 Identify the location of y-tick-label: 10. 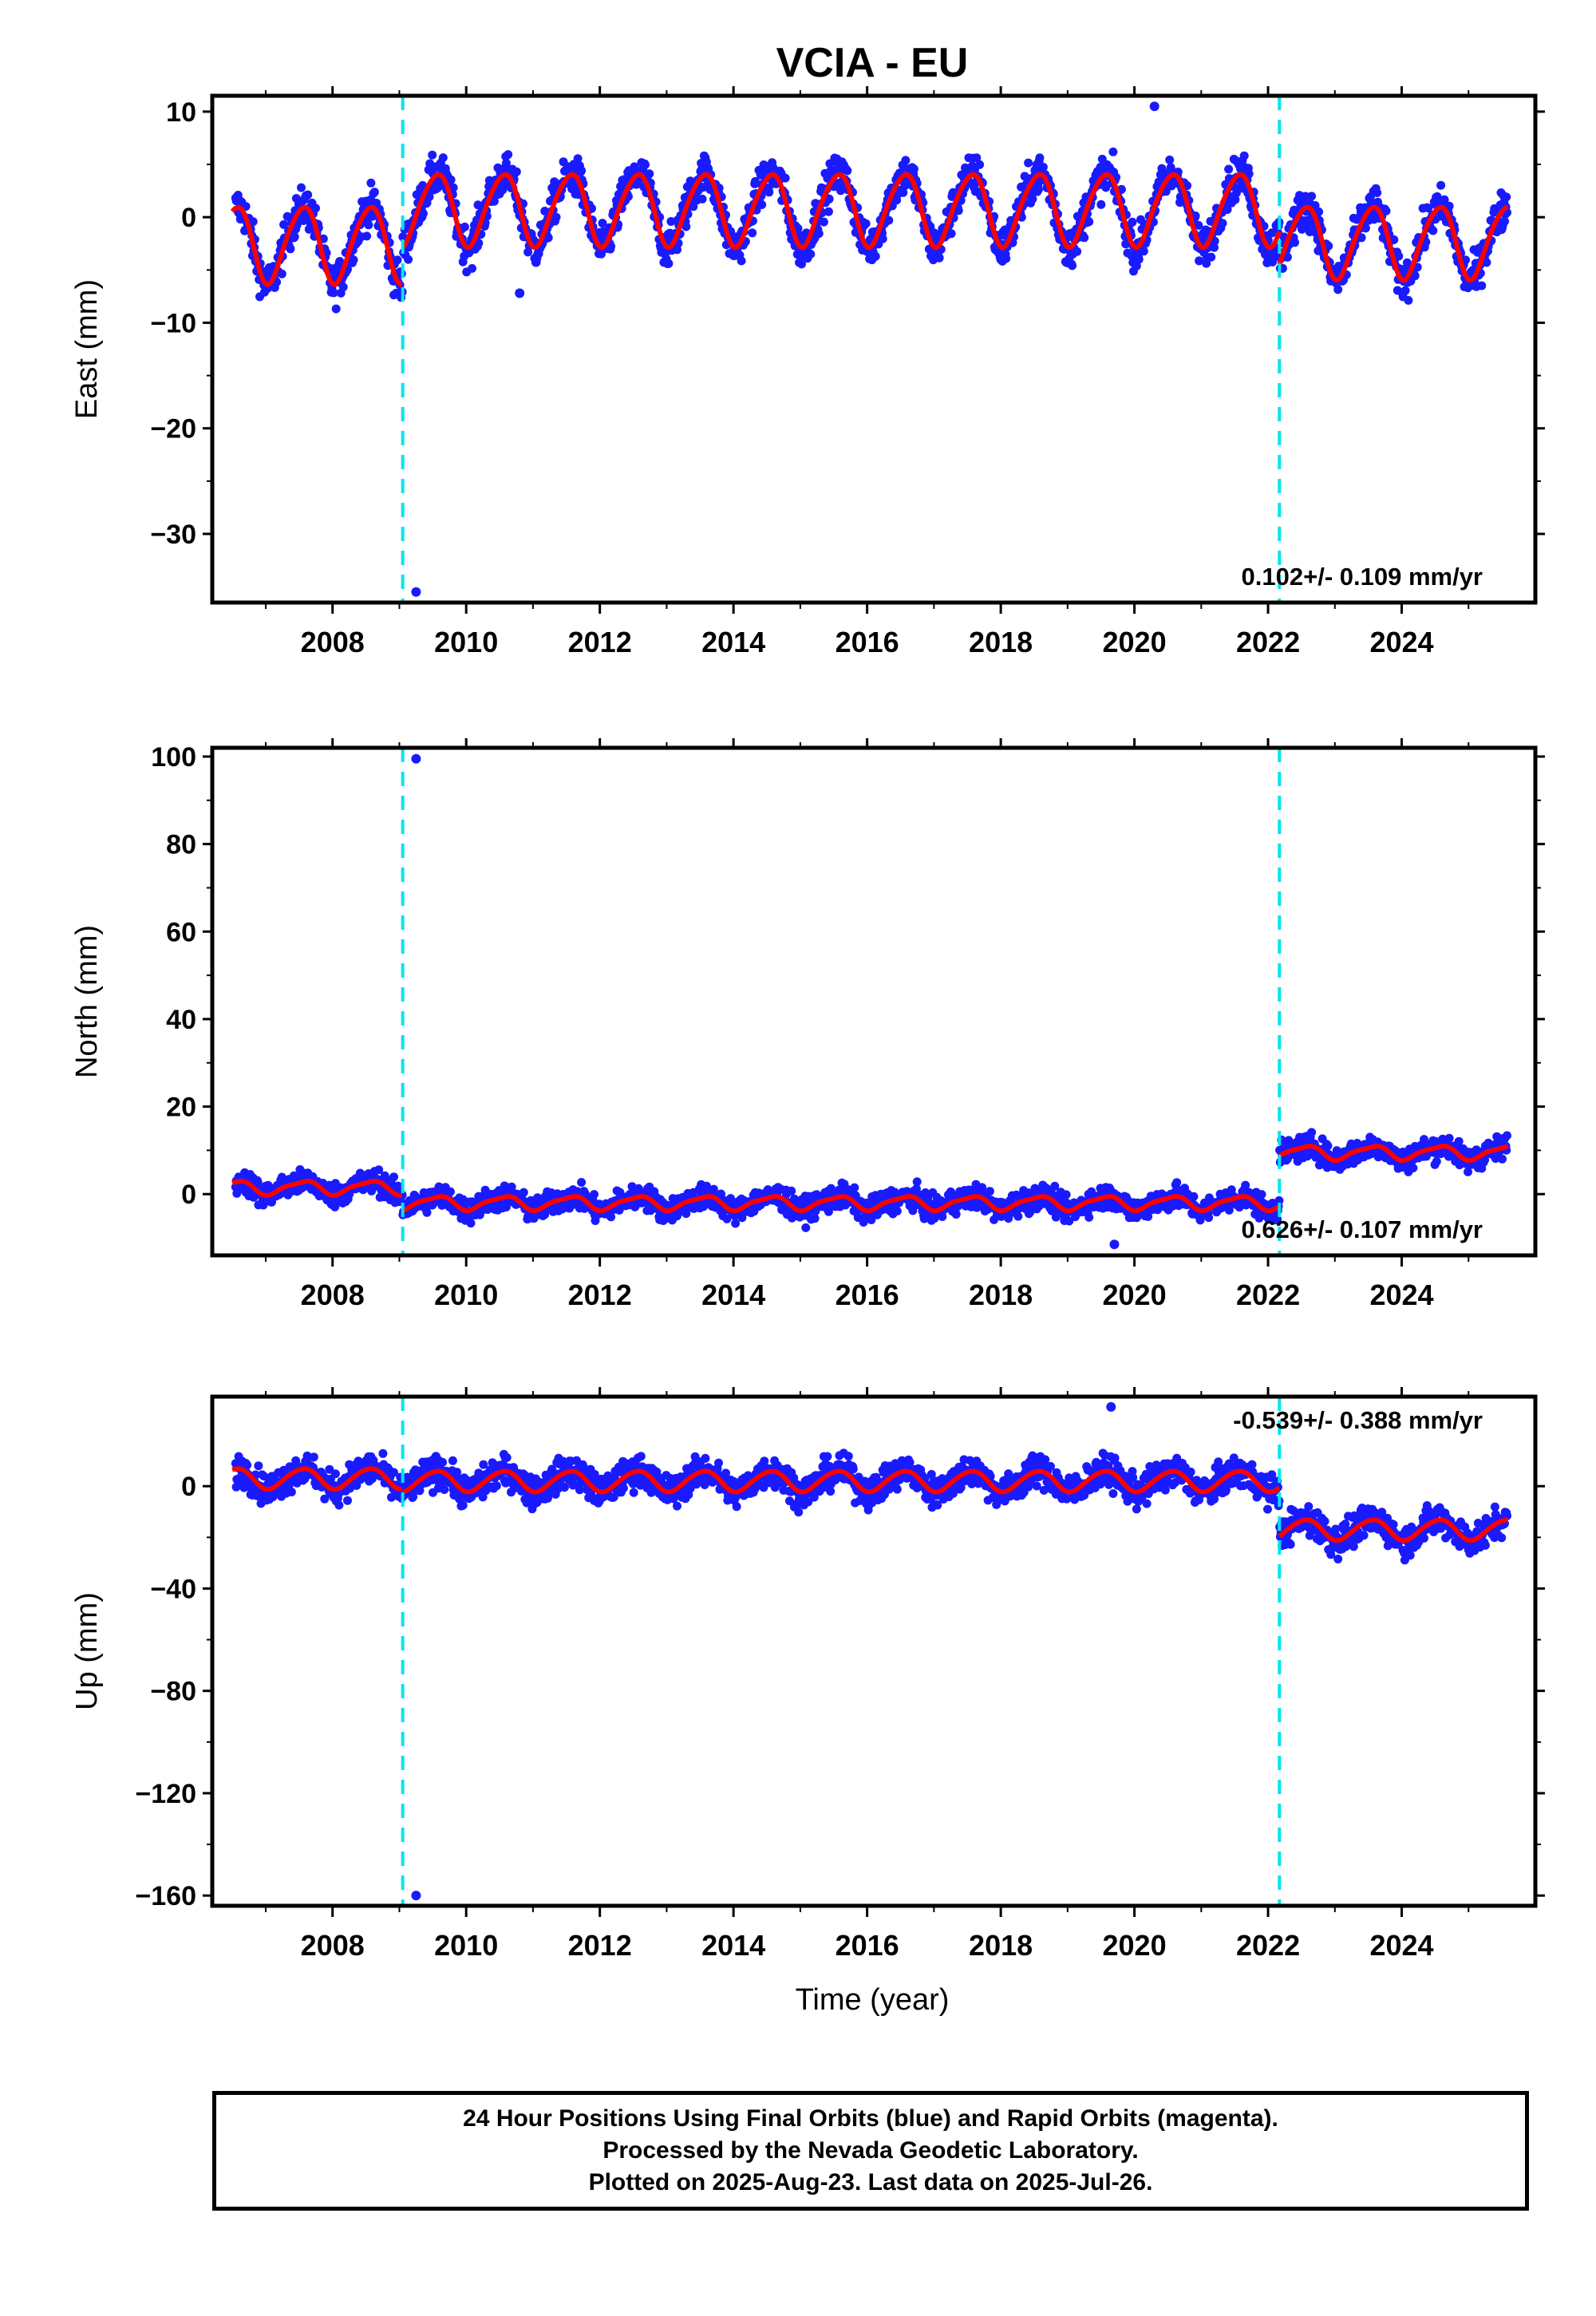
(181, 112).